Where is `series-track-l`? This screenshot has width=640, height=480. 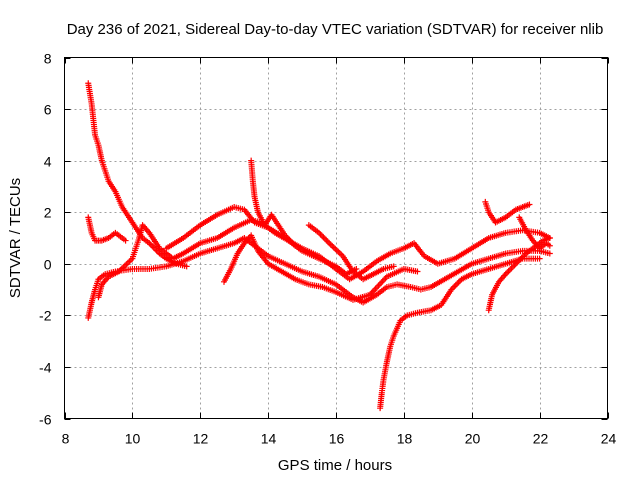 series-track-l is located at coordinates (534, 233).